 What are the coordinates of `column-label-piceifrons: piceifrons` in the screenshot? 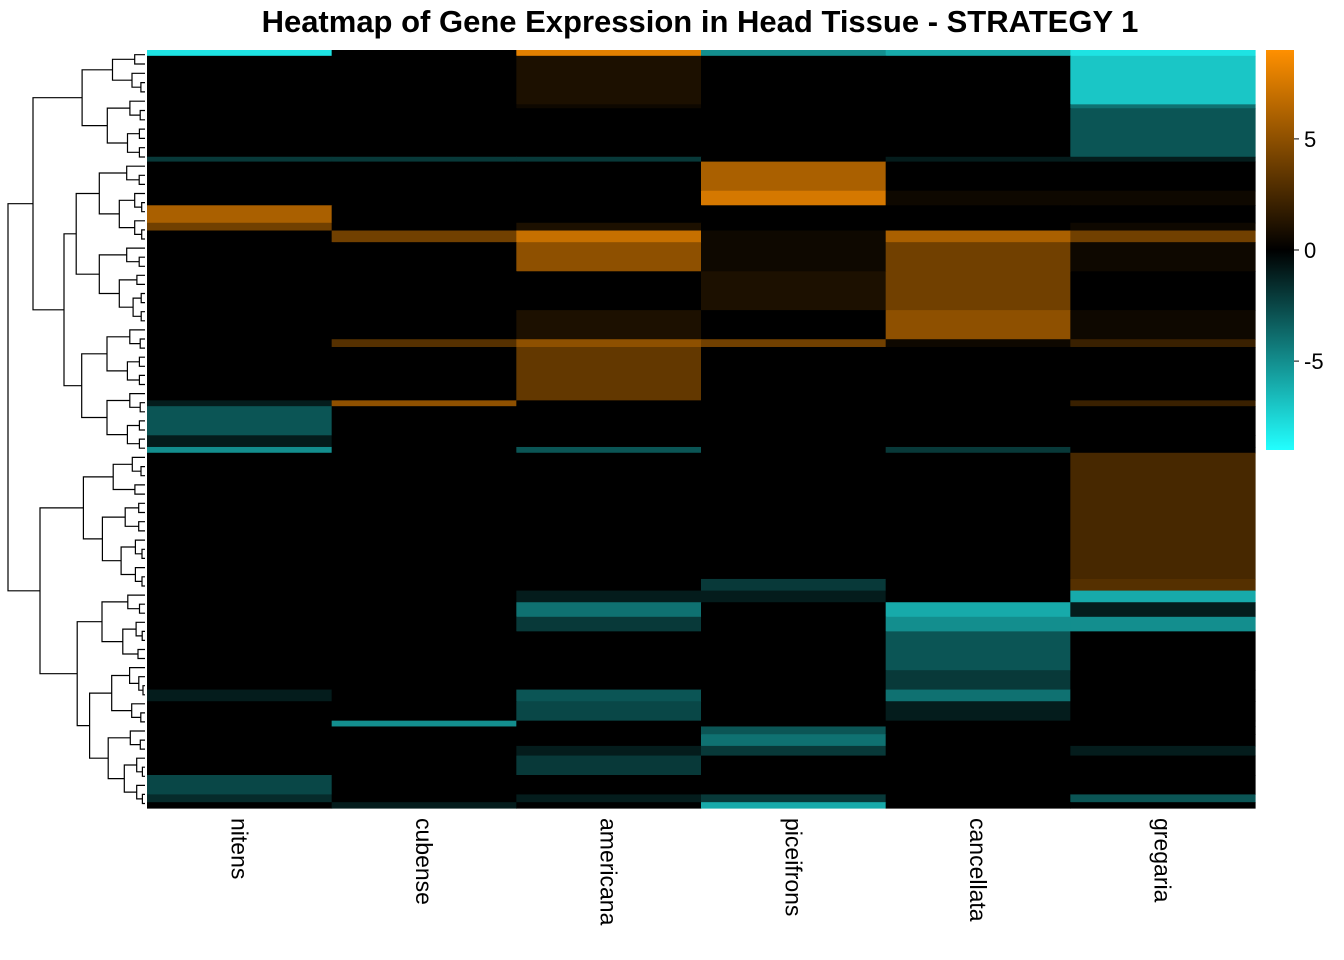 It's located at (793, 867).